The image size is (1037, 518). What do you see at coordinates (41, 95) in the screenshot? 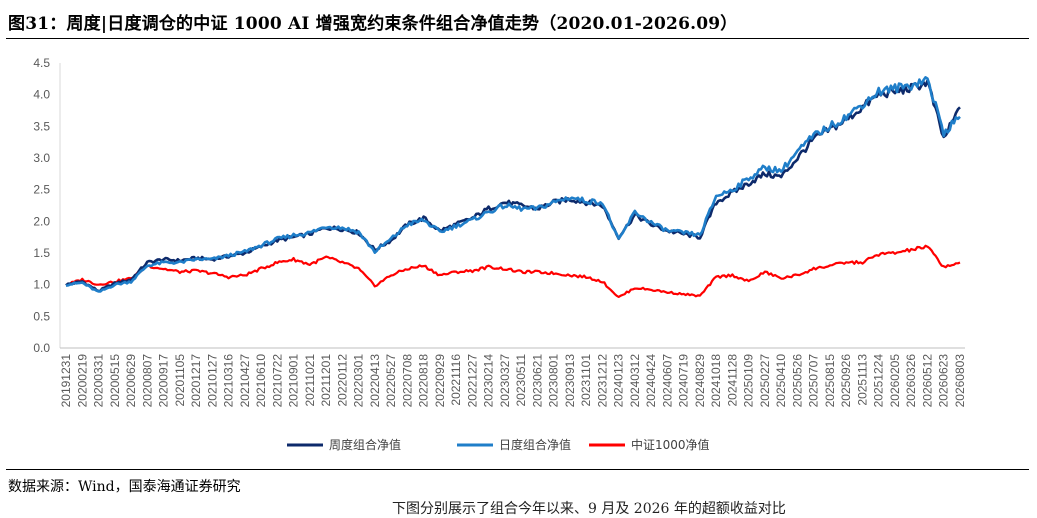
I see `y-tick-label: 4.0` at bounding box center [41, 95].